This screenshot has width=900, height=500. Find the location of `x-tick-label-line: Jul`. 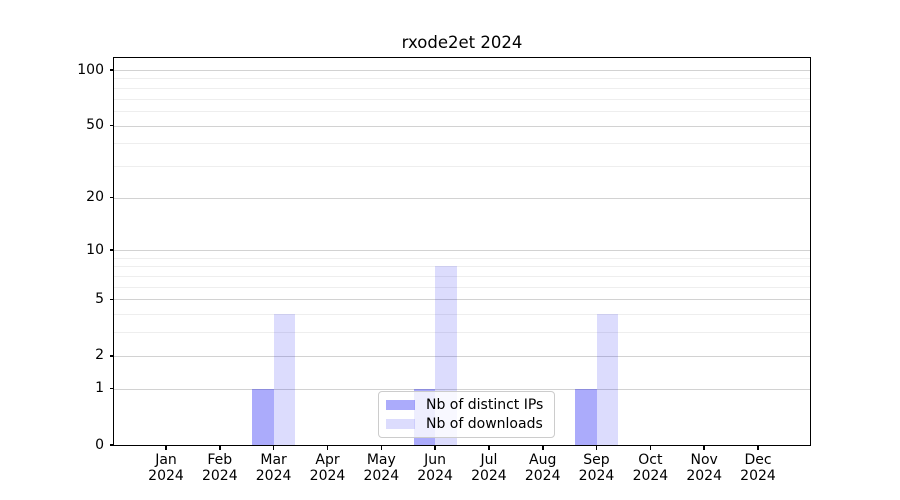

x-tick-label-line: Jul is located at coordinates (489, 460).